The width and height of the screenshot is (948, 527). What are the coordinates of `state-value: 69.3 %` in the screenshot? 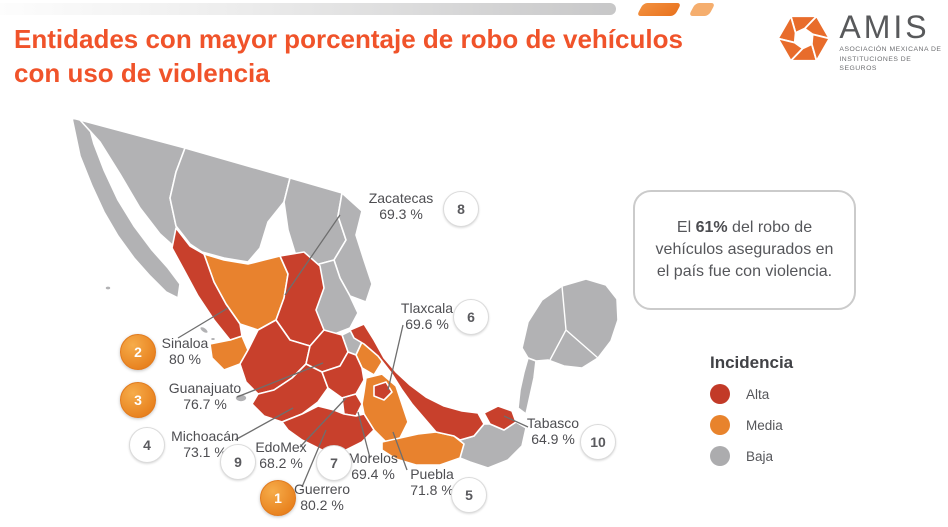 It's located at (401, 214).